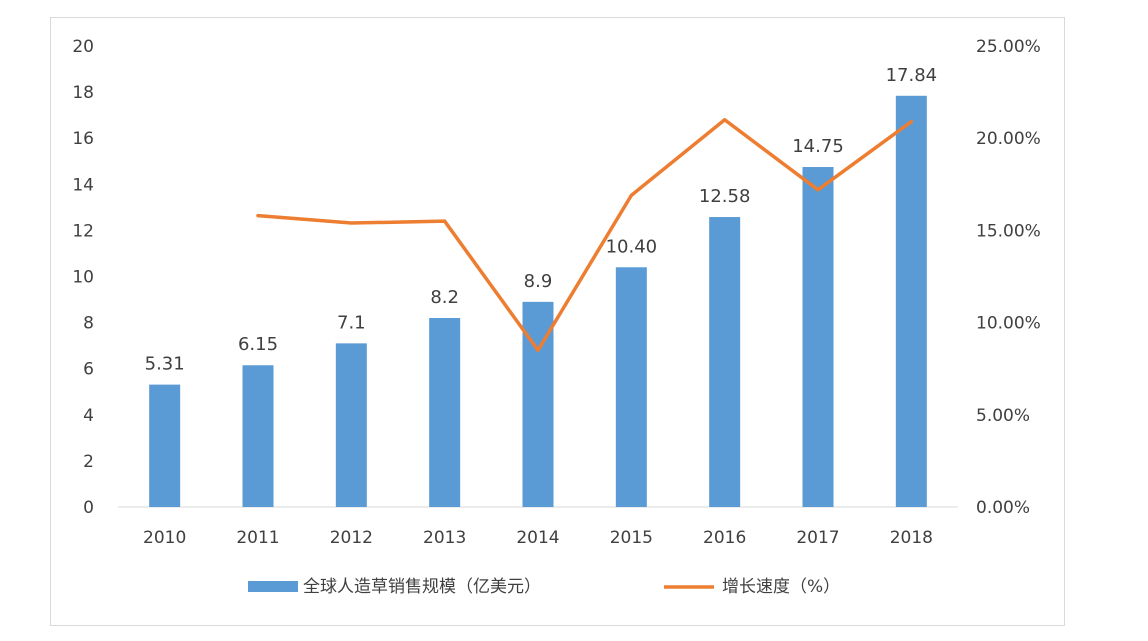 This screenshot has width=1148, height=641. What do you see at coordinates (631, 538) in the screenshot?
I see `x-tick-label: 2015` at bounding box center [631, 538].